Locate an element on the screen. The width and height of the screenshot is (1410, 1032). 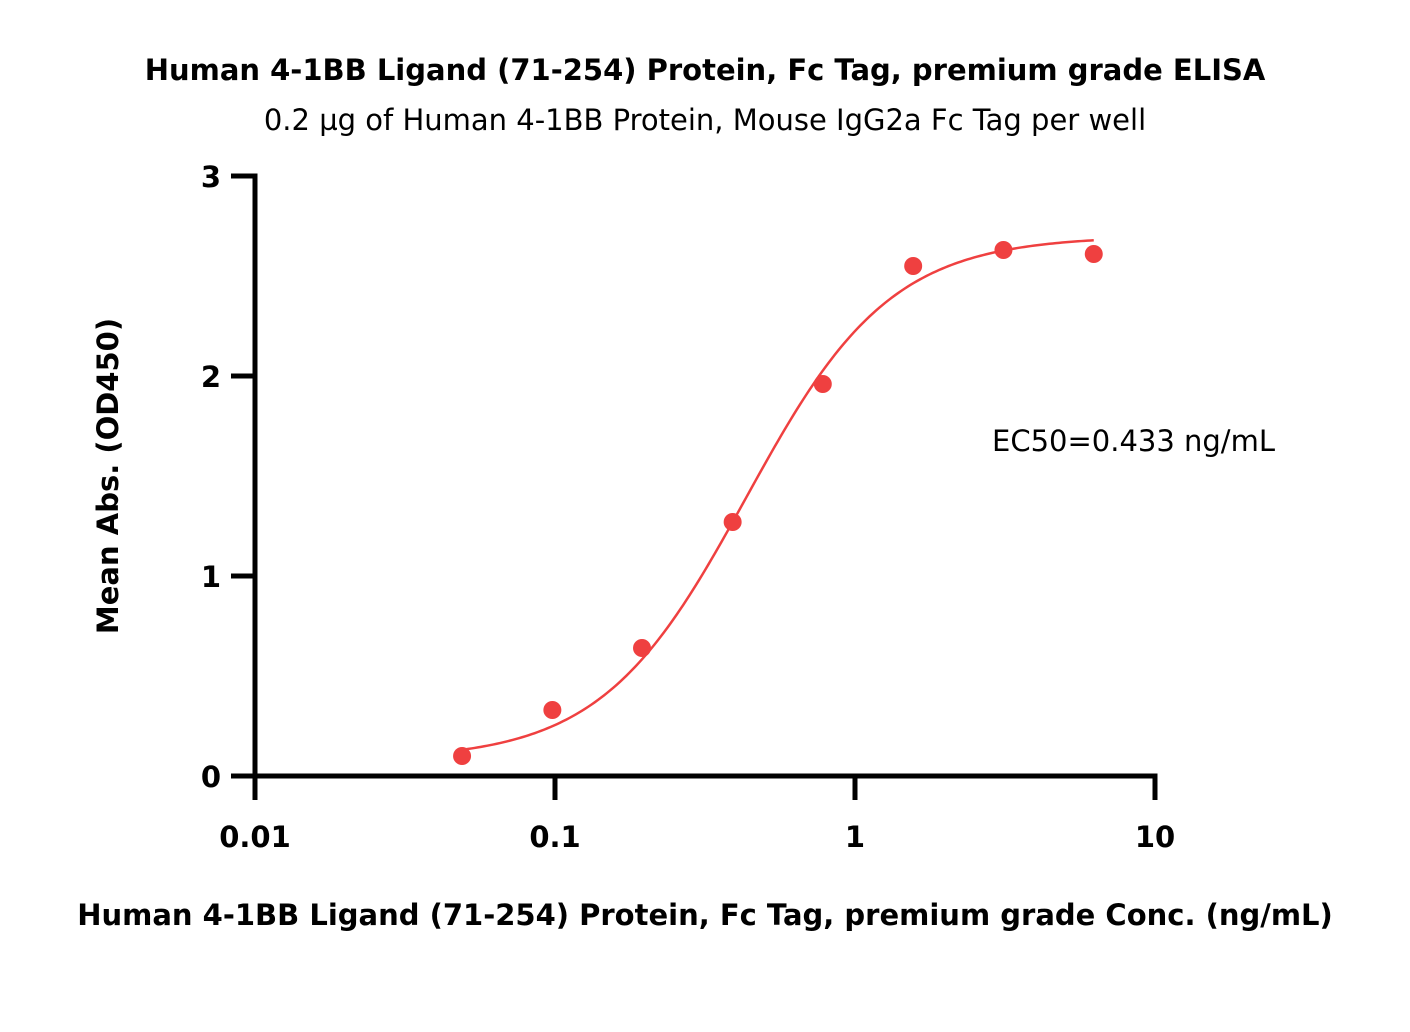
ec50-annotation: EC50=0.433 ng/mL is located at coordinates (1133, 441).